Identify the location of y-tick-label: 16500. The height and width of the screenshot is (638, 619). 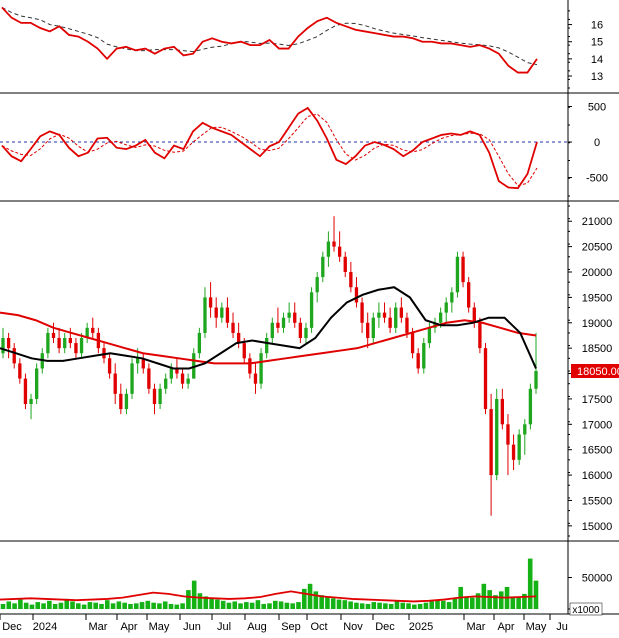
(597, 451).